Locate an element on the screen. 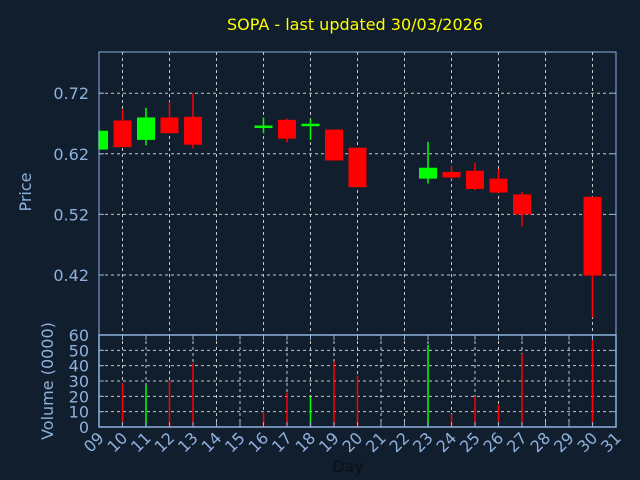 The image size is (640, 480). volume-tick-label: 0 is located at coordinates (84, 427).